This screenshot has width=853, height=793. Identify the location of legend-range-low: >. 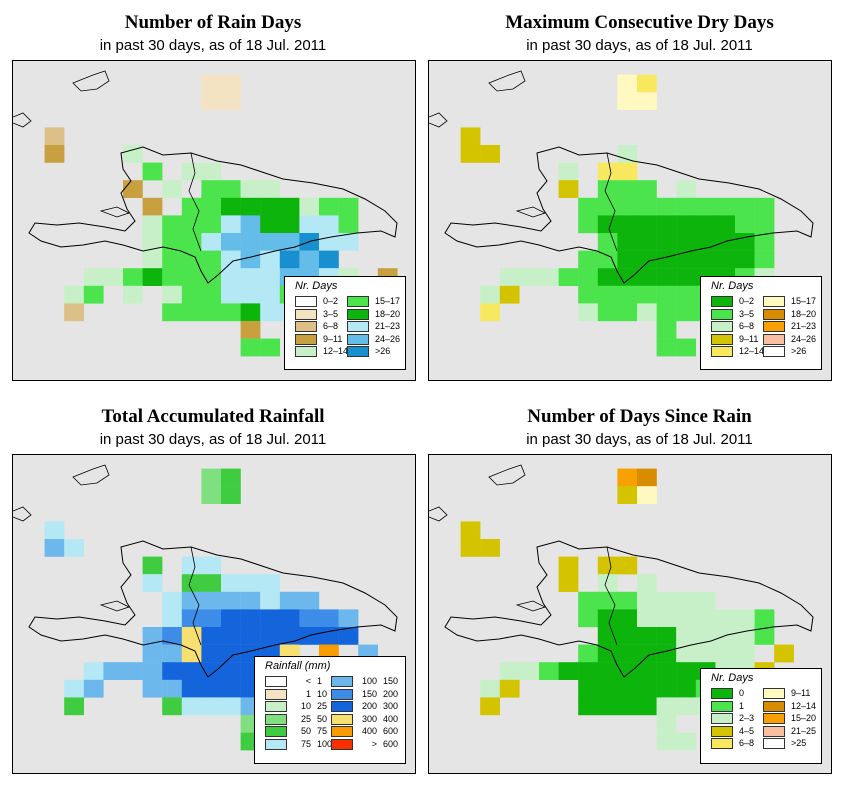
(374, 743).